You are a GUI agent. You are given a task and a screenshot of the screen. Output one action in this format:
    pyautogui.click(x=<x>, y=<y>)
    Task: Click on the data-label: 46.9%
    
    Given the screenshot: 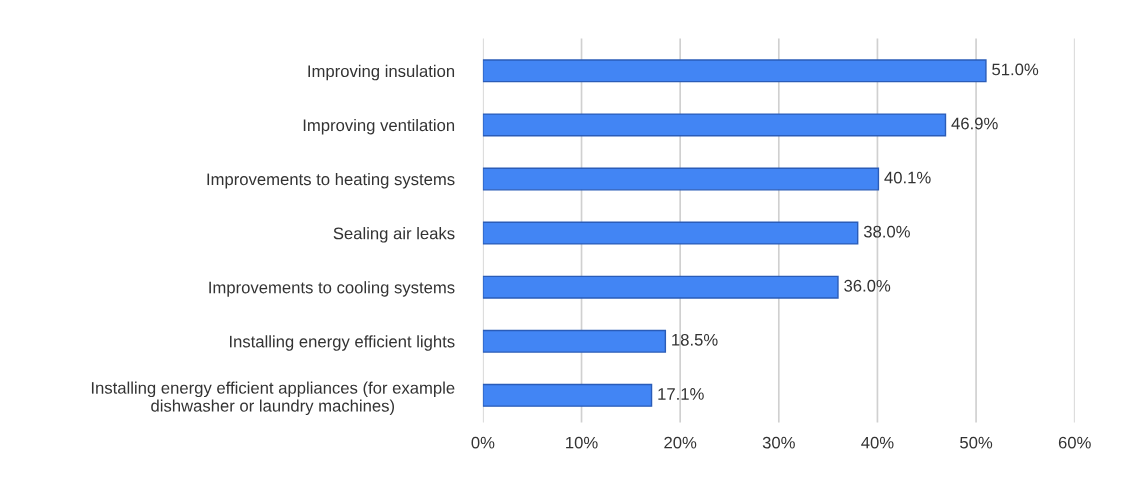 What is the action you would take?
    pyautogui.click(x=974, y=123)
    